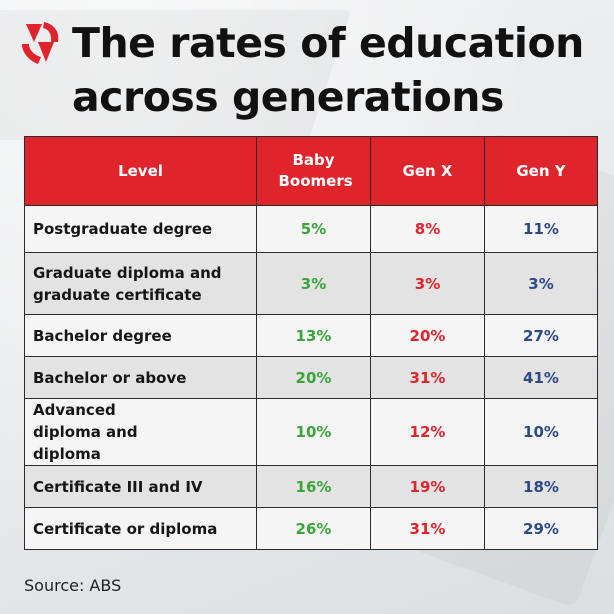 The width and height of the screenshot is (614, 614). What do you see at coordinates (313, 486) in the screenshot?
I see `cell-baby-boomers: 16%` at bounding box center [313, 486].